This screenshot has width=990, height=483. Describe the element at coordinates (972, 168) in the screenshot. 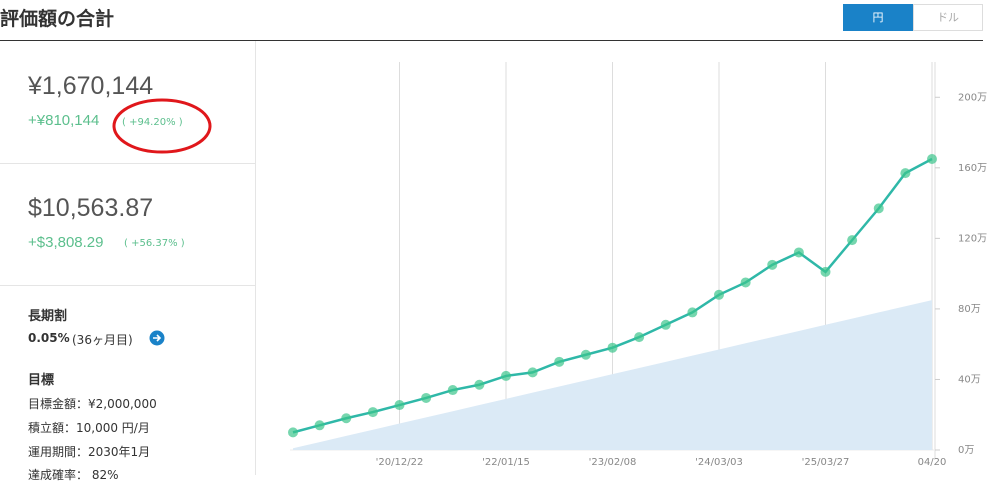

I see `y-tick-label: 160万` at that location.